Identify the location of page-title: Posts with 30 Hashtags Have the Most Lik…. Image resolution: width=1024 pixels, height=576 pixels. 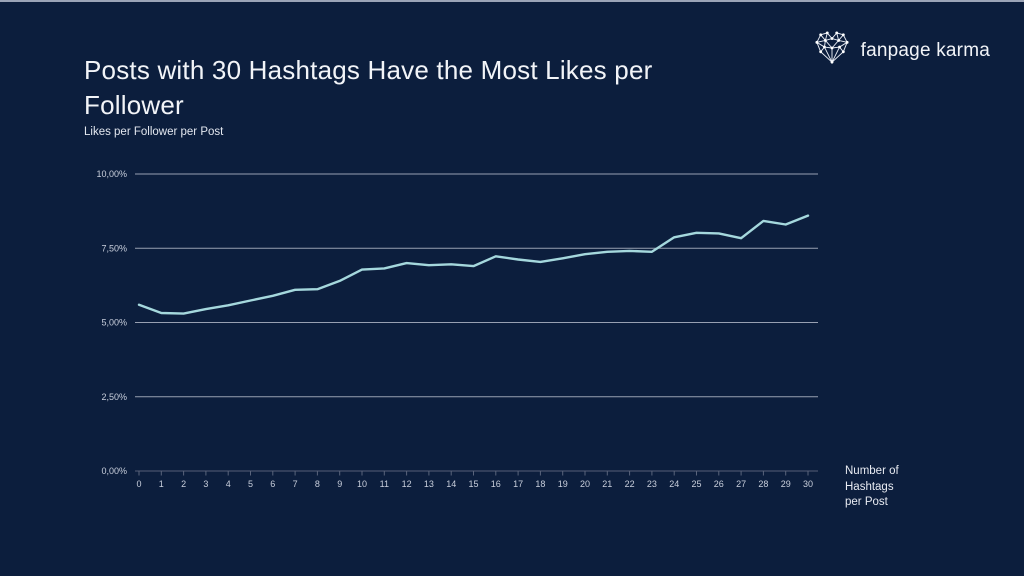
(368, 88).